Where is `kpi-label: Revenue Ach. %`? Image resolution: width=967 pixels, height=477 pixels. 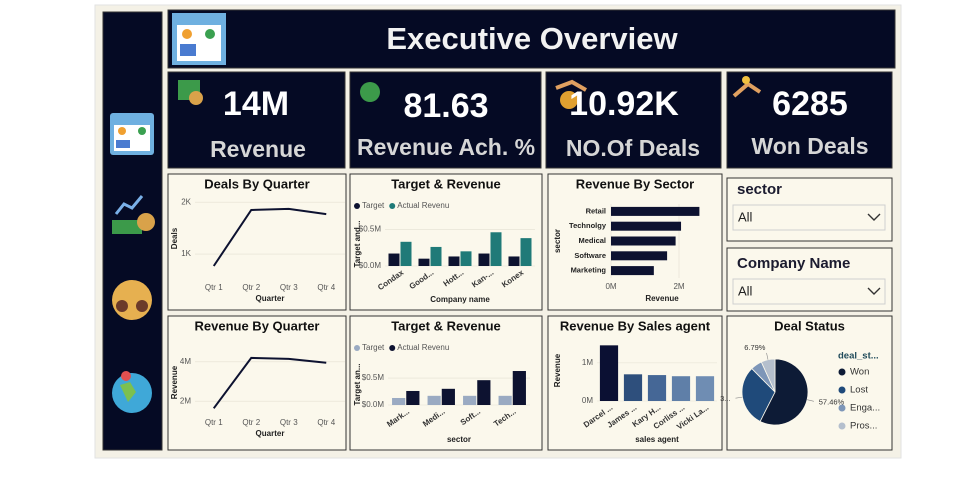
kpi-label: Revenue Ach. % is located at coordinates (446, 147).